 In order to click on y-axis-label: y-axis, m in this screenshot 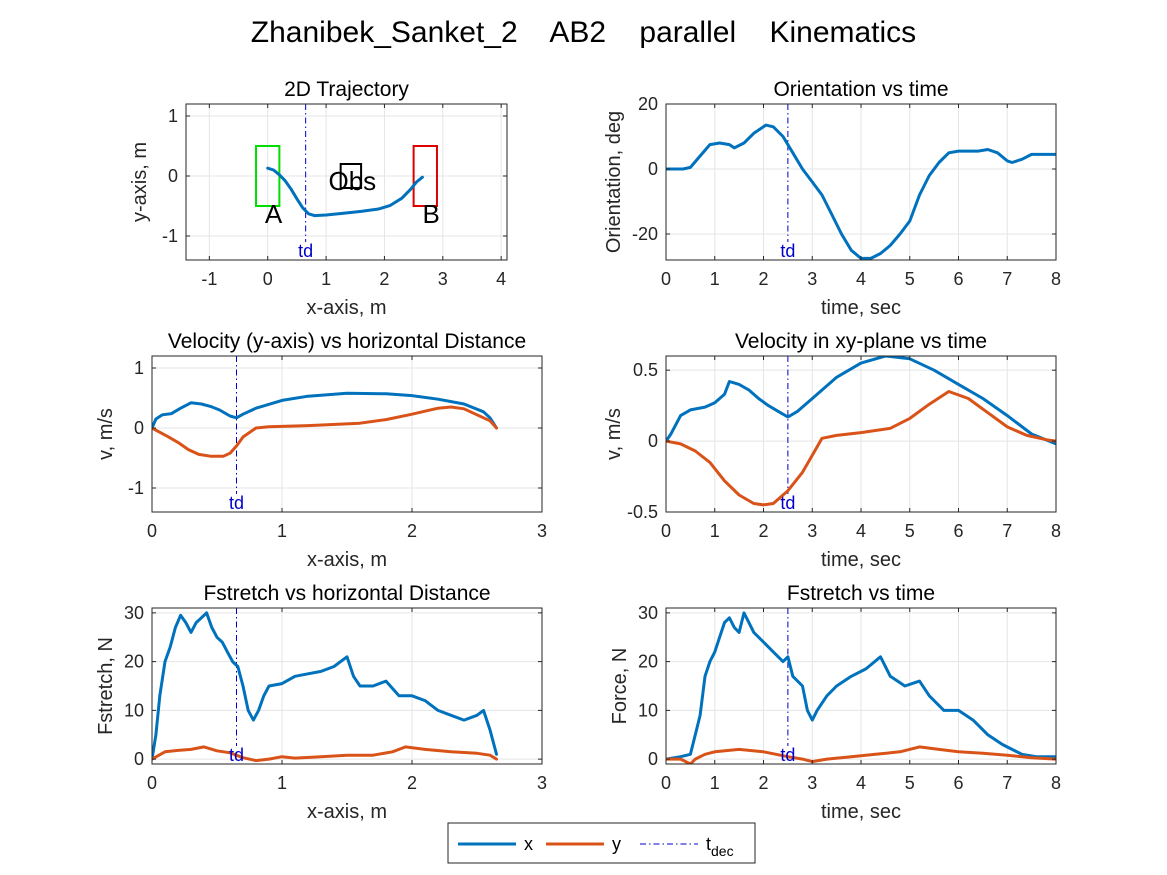, I will do `click(140, 182)`.